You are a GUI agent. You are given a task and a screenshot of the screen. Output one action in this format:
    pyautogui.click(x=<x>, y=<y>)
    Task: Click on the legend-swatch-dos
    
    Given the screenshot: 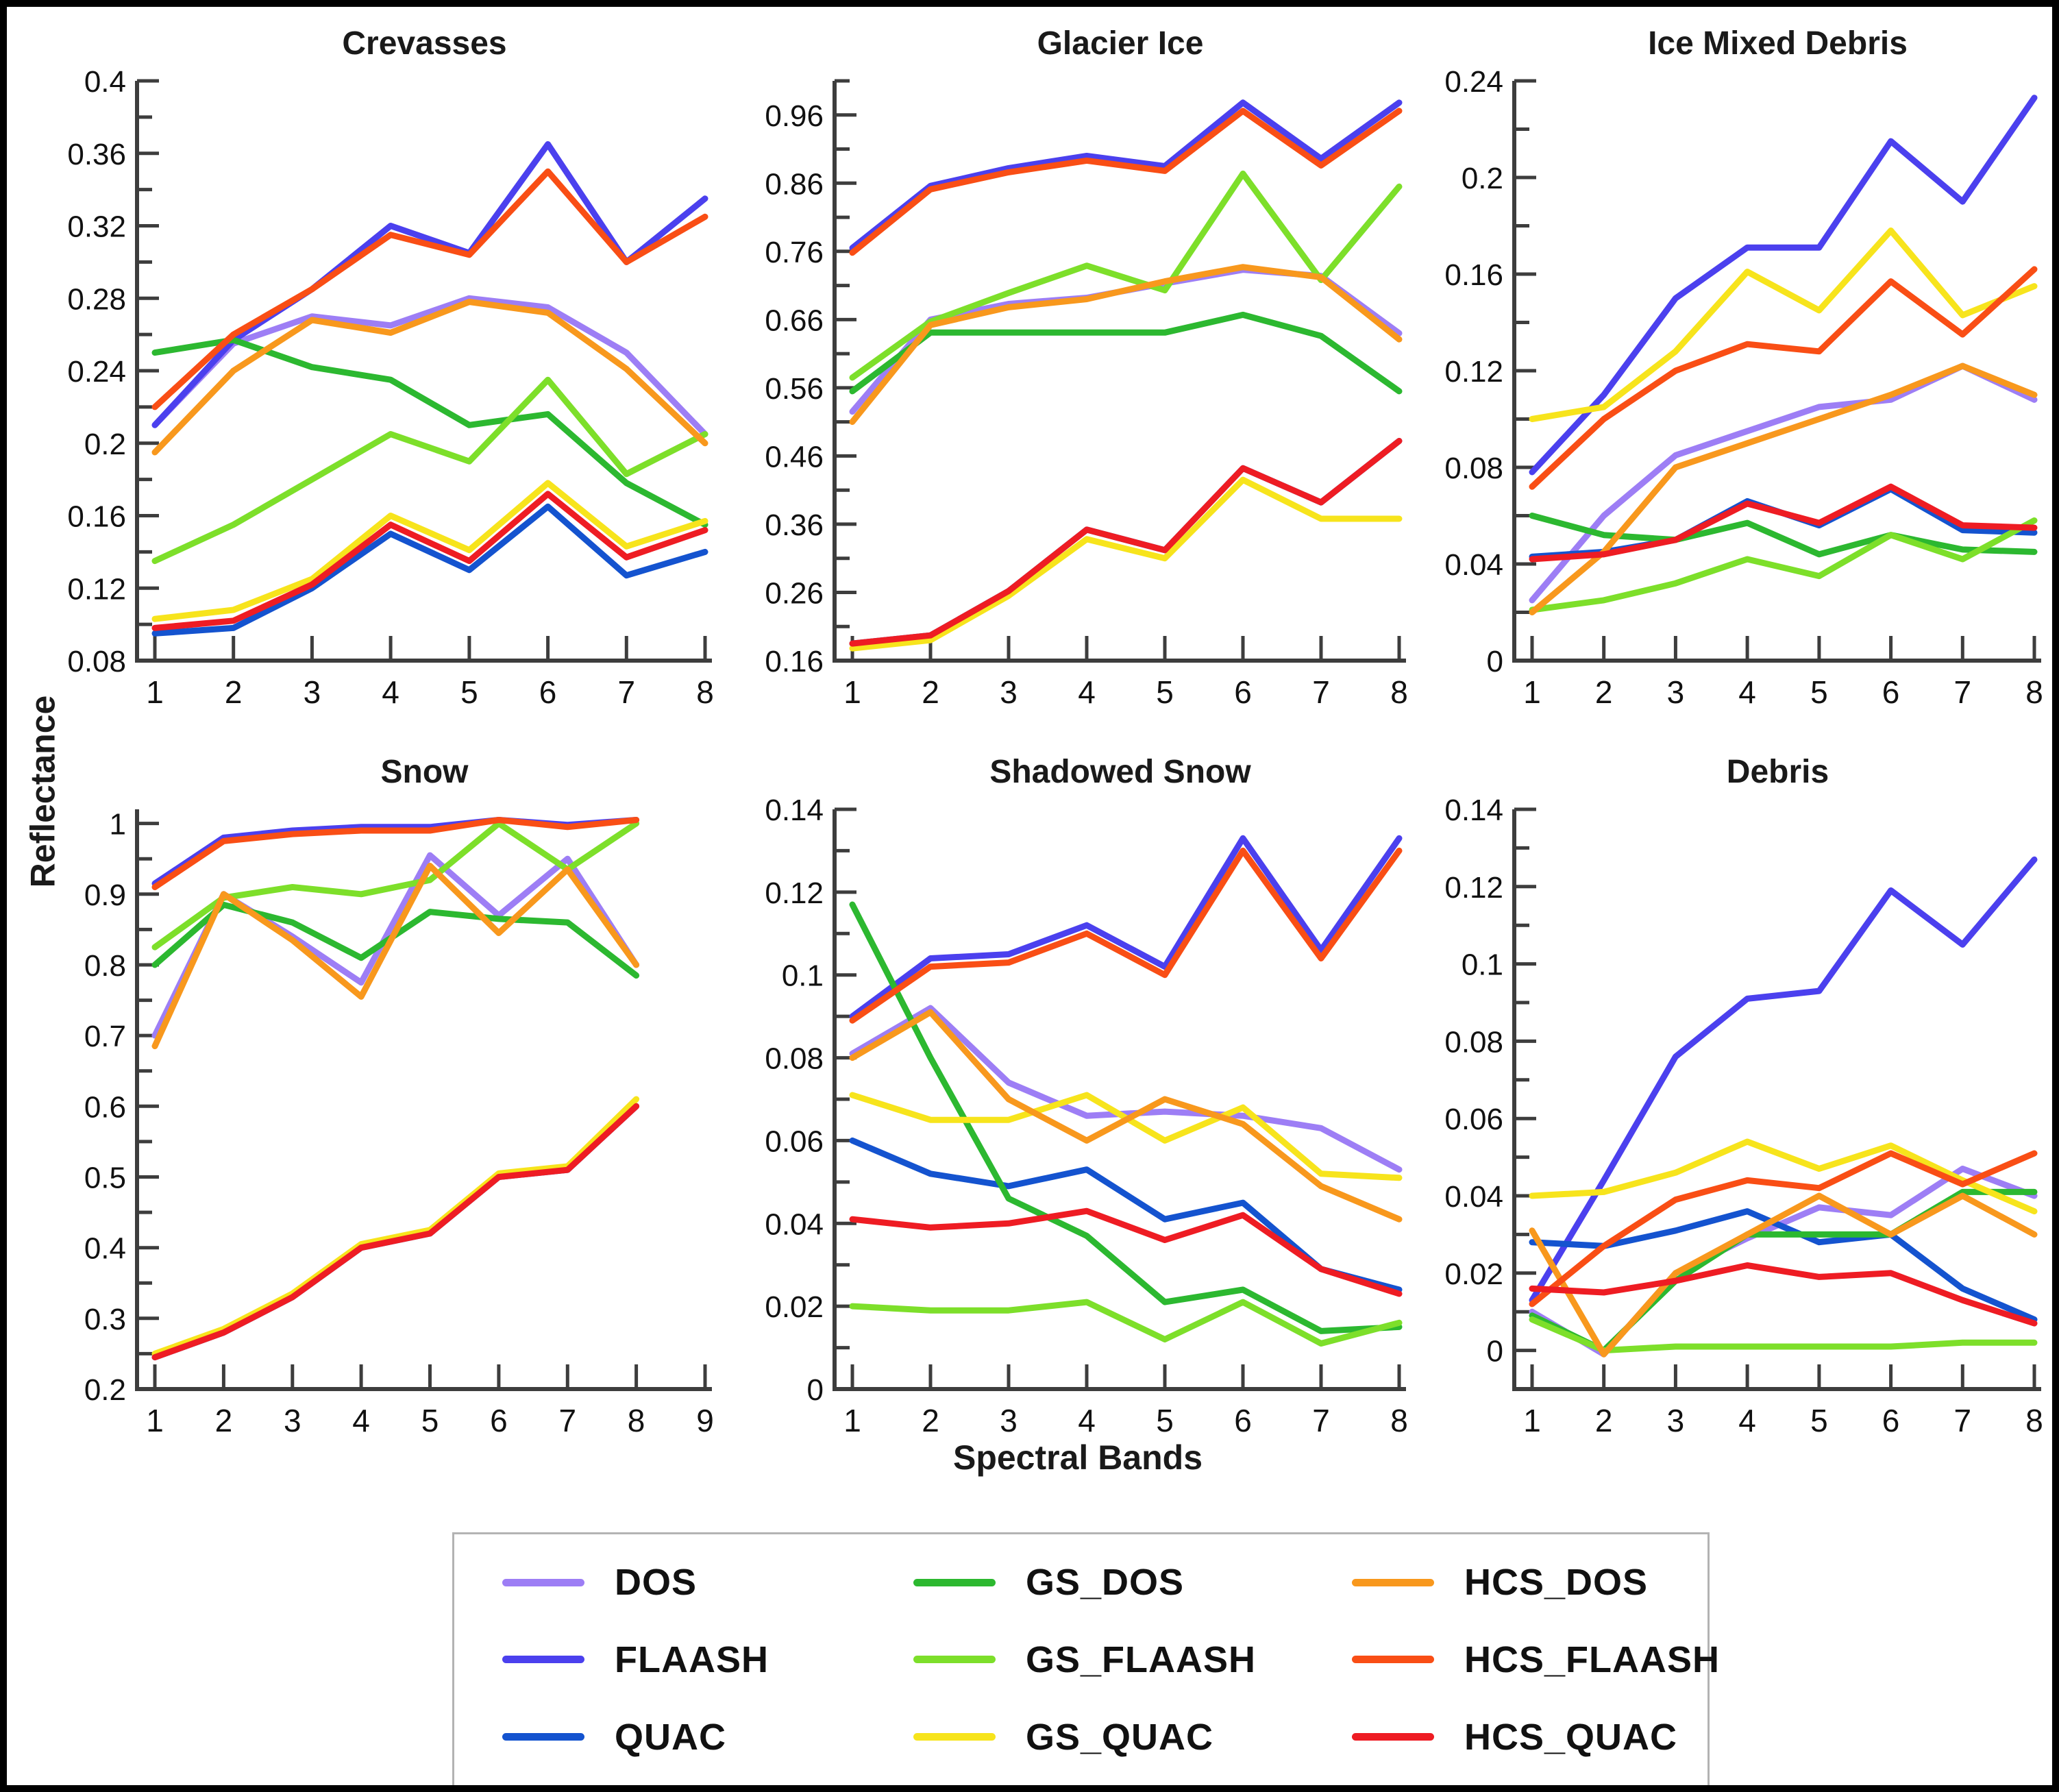 What is the action you would take?
    pyautogui.click(x=543, y=1582)
    